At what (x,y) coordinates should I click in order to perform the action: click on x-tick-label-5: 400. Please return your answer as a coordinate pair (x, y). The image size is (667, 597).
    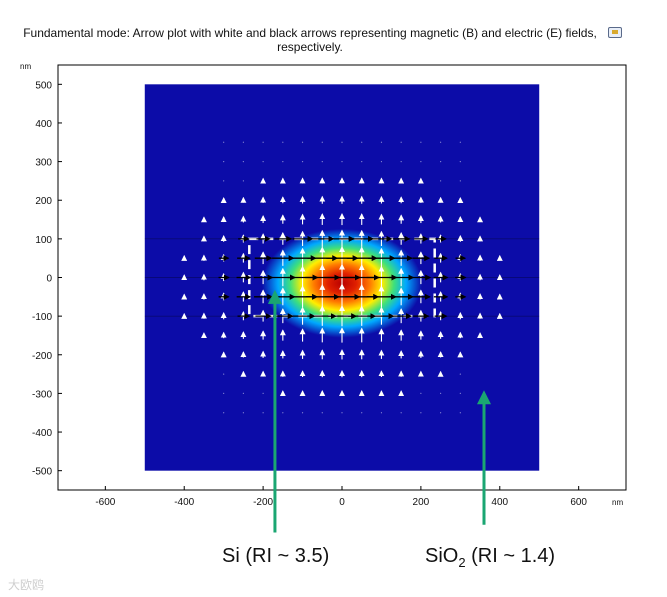
    Looking at the image, I should click on (499, 502).